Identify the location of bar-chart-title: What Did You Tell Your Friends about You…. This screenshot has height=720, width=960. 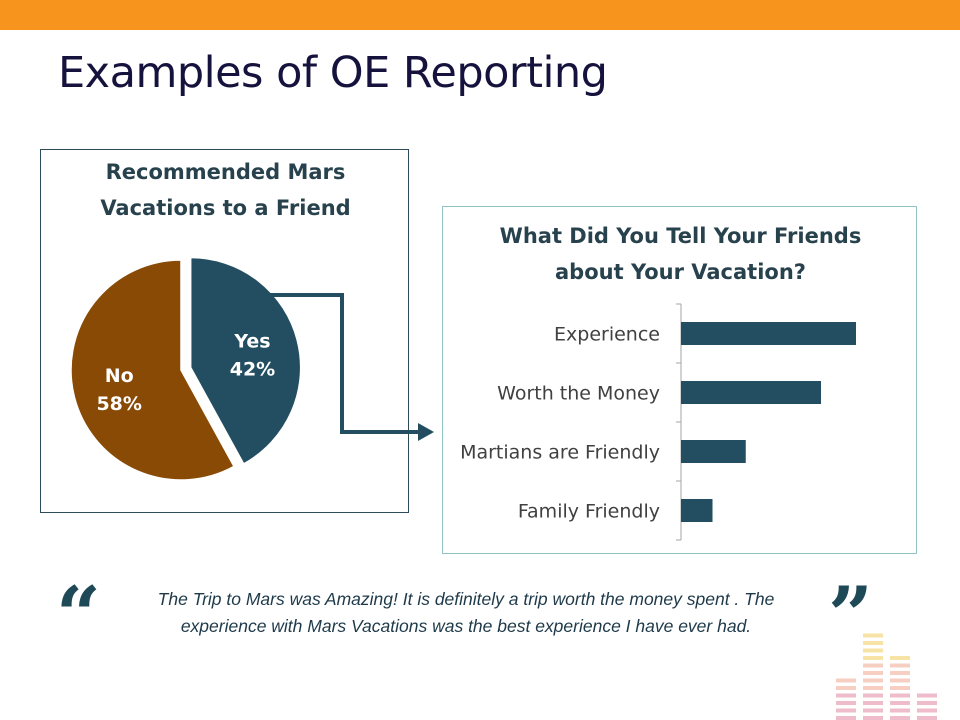
(680, 254).